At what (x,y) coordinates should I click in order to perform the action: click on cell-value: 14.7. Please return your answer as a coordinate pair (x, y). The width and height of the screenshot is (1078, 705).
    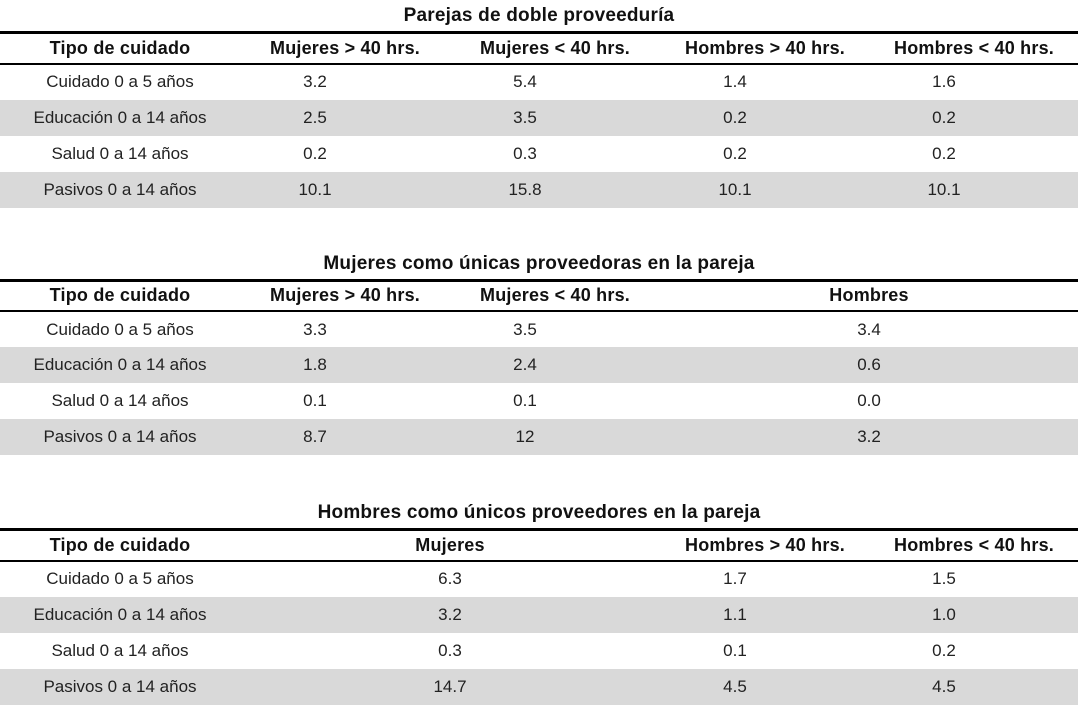
    Looking at the image, I should click on (450, 686).